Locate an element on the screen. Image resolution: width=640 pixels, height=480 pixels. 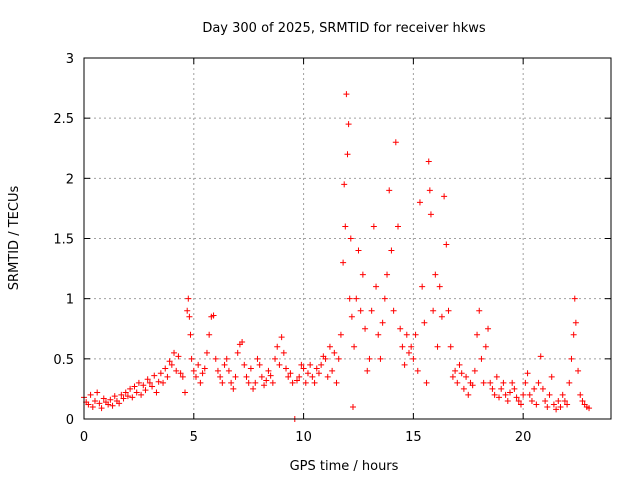
y-tick-label: 0.5 is located at coordinates (63, 360).